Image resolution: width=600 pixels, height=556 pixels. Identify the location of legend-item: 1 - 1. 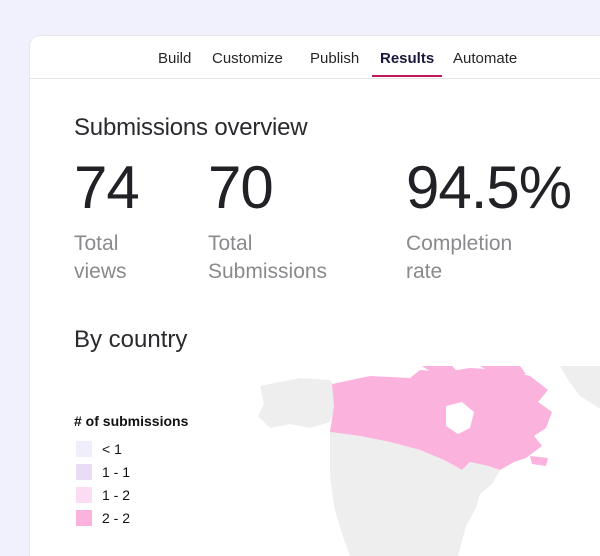
(131, 471).